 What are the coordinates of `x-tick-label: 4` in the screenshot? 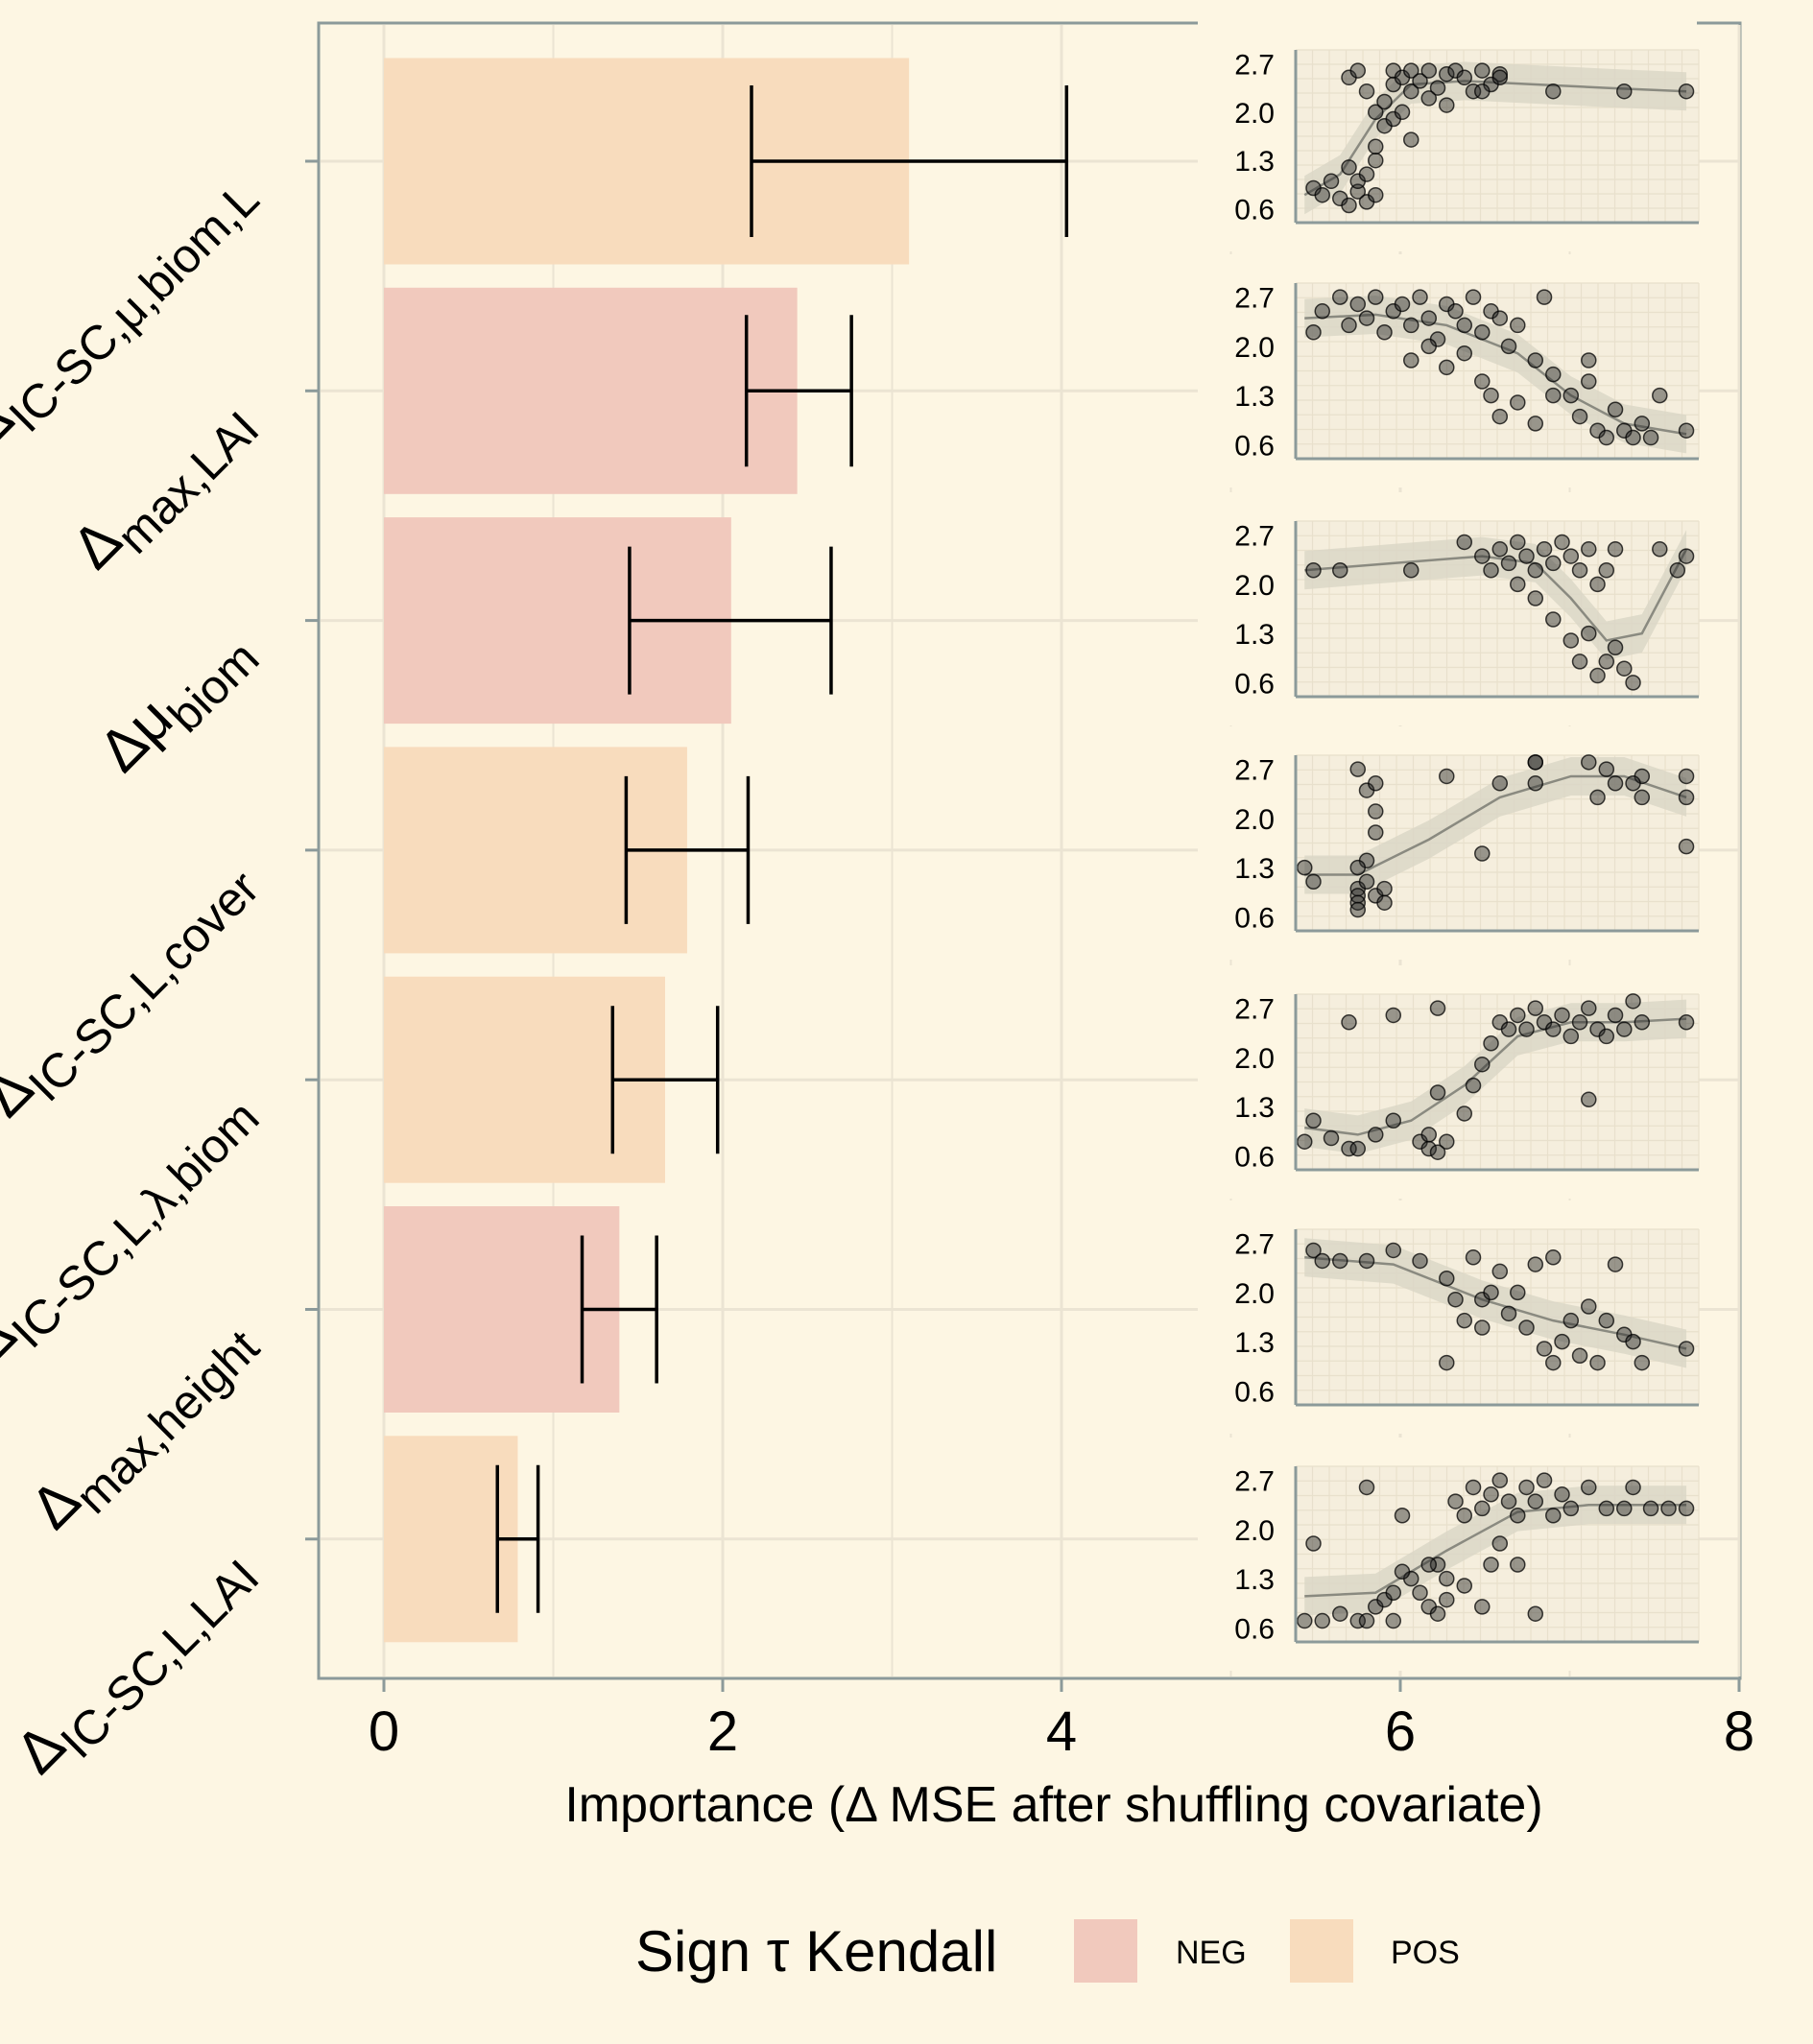 It's located at (1061, 1731).